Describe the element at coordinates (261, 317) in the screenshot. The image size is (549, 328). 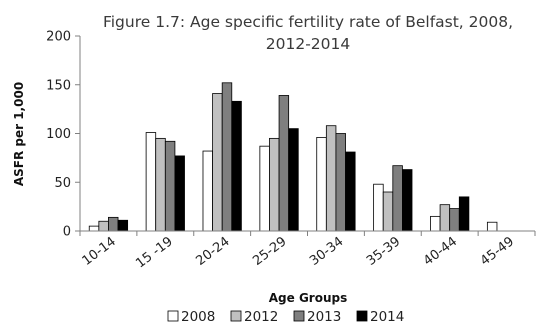
I see `legend-label-2012: 2012` at that location.